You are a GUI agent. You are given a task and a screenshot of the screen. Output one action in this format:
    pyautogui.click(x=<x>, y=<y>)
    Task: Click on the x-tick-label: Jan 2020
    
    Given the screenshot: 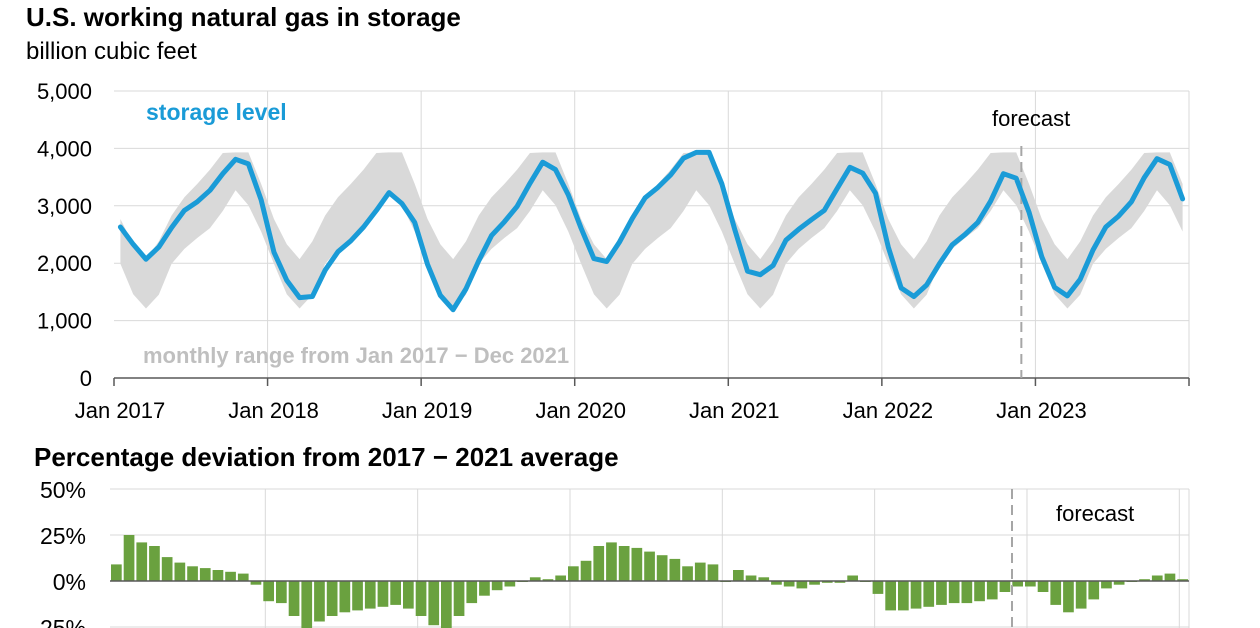 What is the action you would take?
    pyautogui.click(x=580, y=410)
    